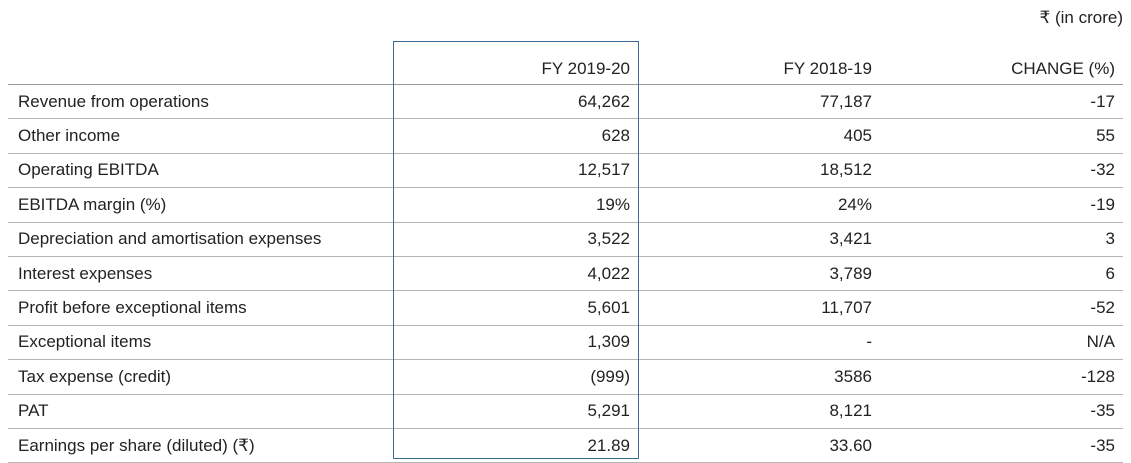  What do you see at coordinates (759, 102) in the screenshot?
I see `value-cell: 77,187` at bounding box center [759, 102].